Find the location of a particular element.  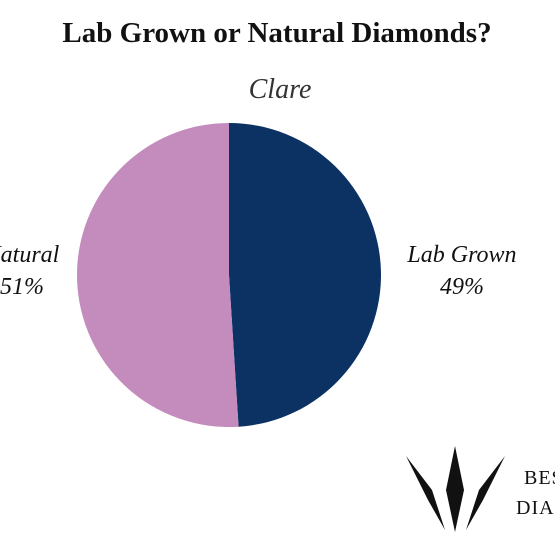

slice-label: Natural is located at coordinates (30, 255).